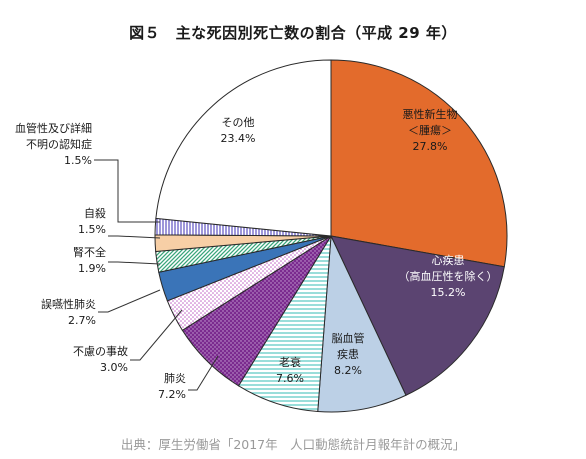 Image resolution: width=586 pixels, height=459 pixels. Describe the element at coordinates (156, 275) in the screenshot. I see `leaders-layer` at that location.